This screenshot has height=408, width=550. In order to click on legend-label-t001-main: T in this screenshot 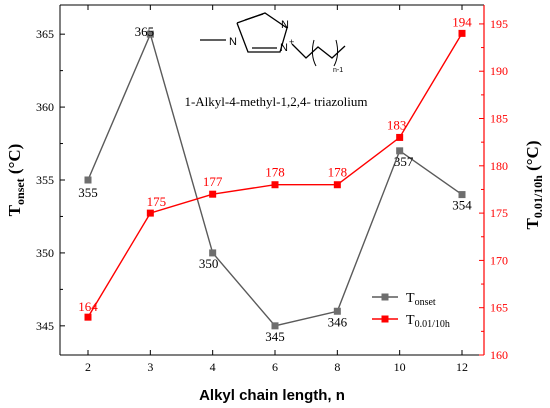, I will do `click(410, 320)`.